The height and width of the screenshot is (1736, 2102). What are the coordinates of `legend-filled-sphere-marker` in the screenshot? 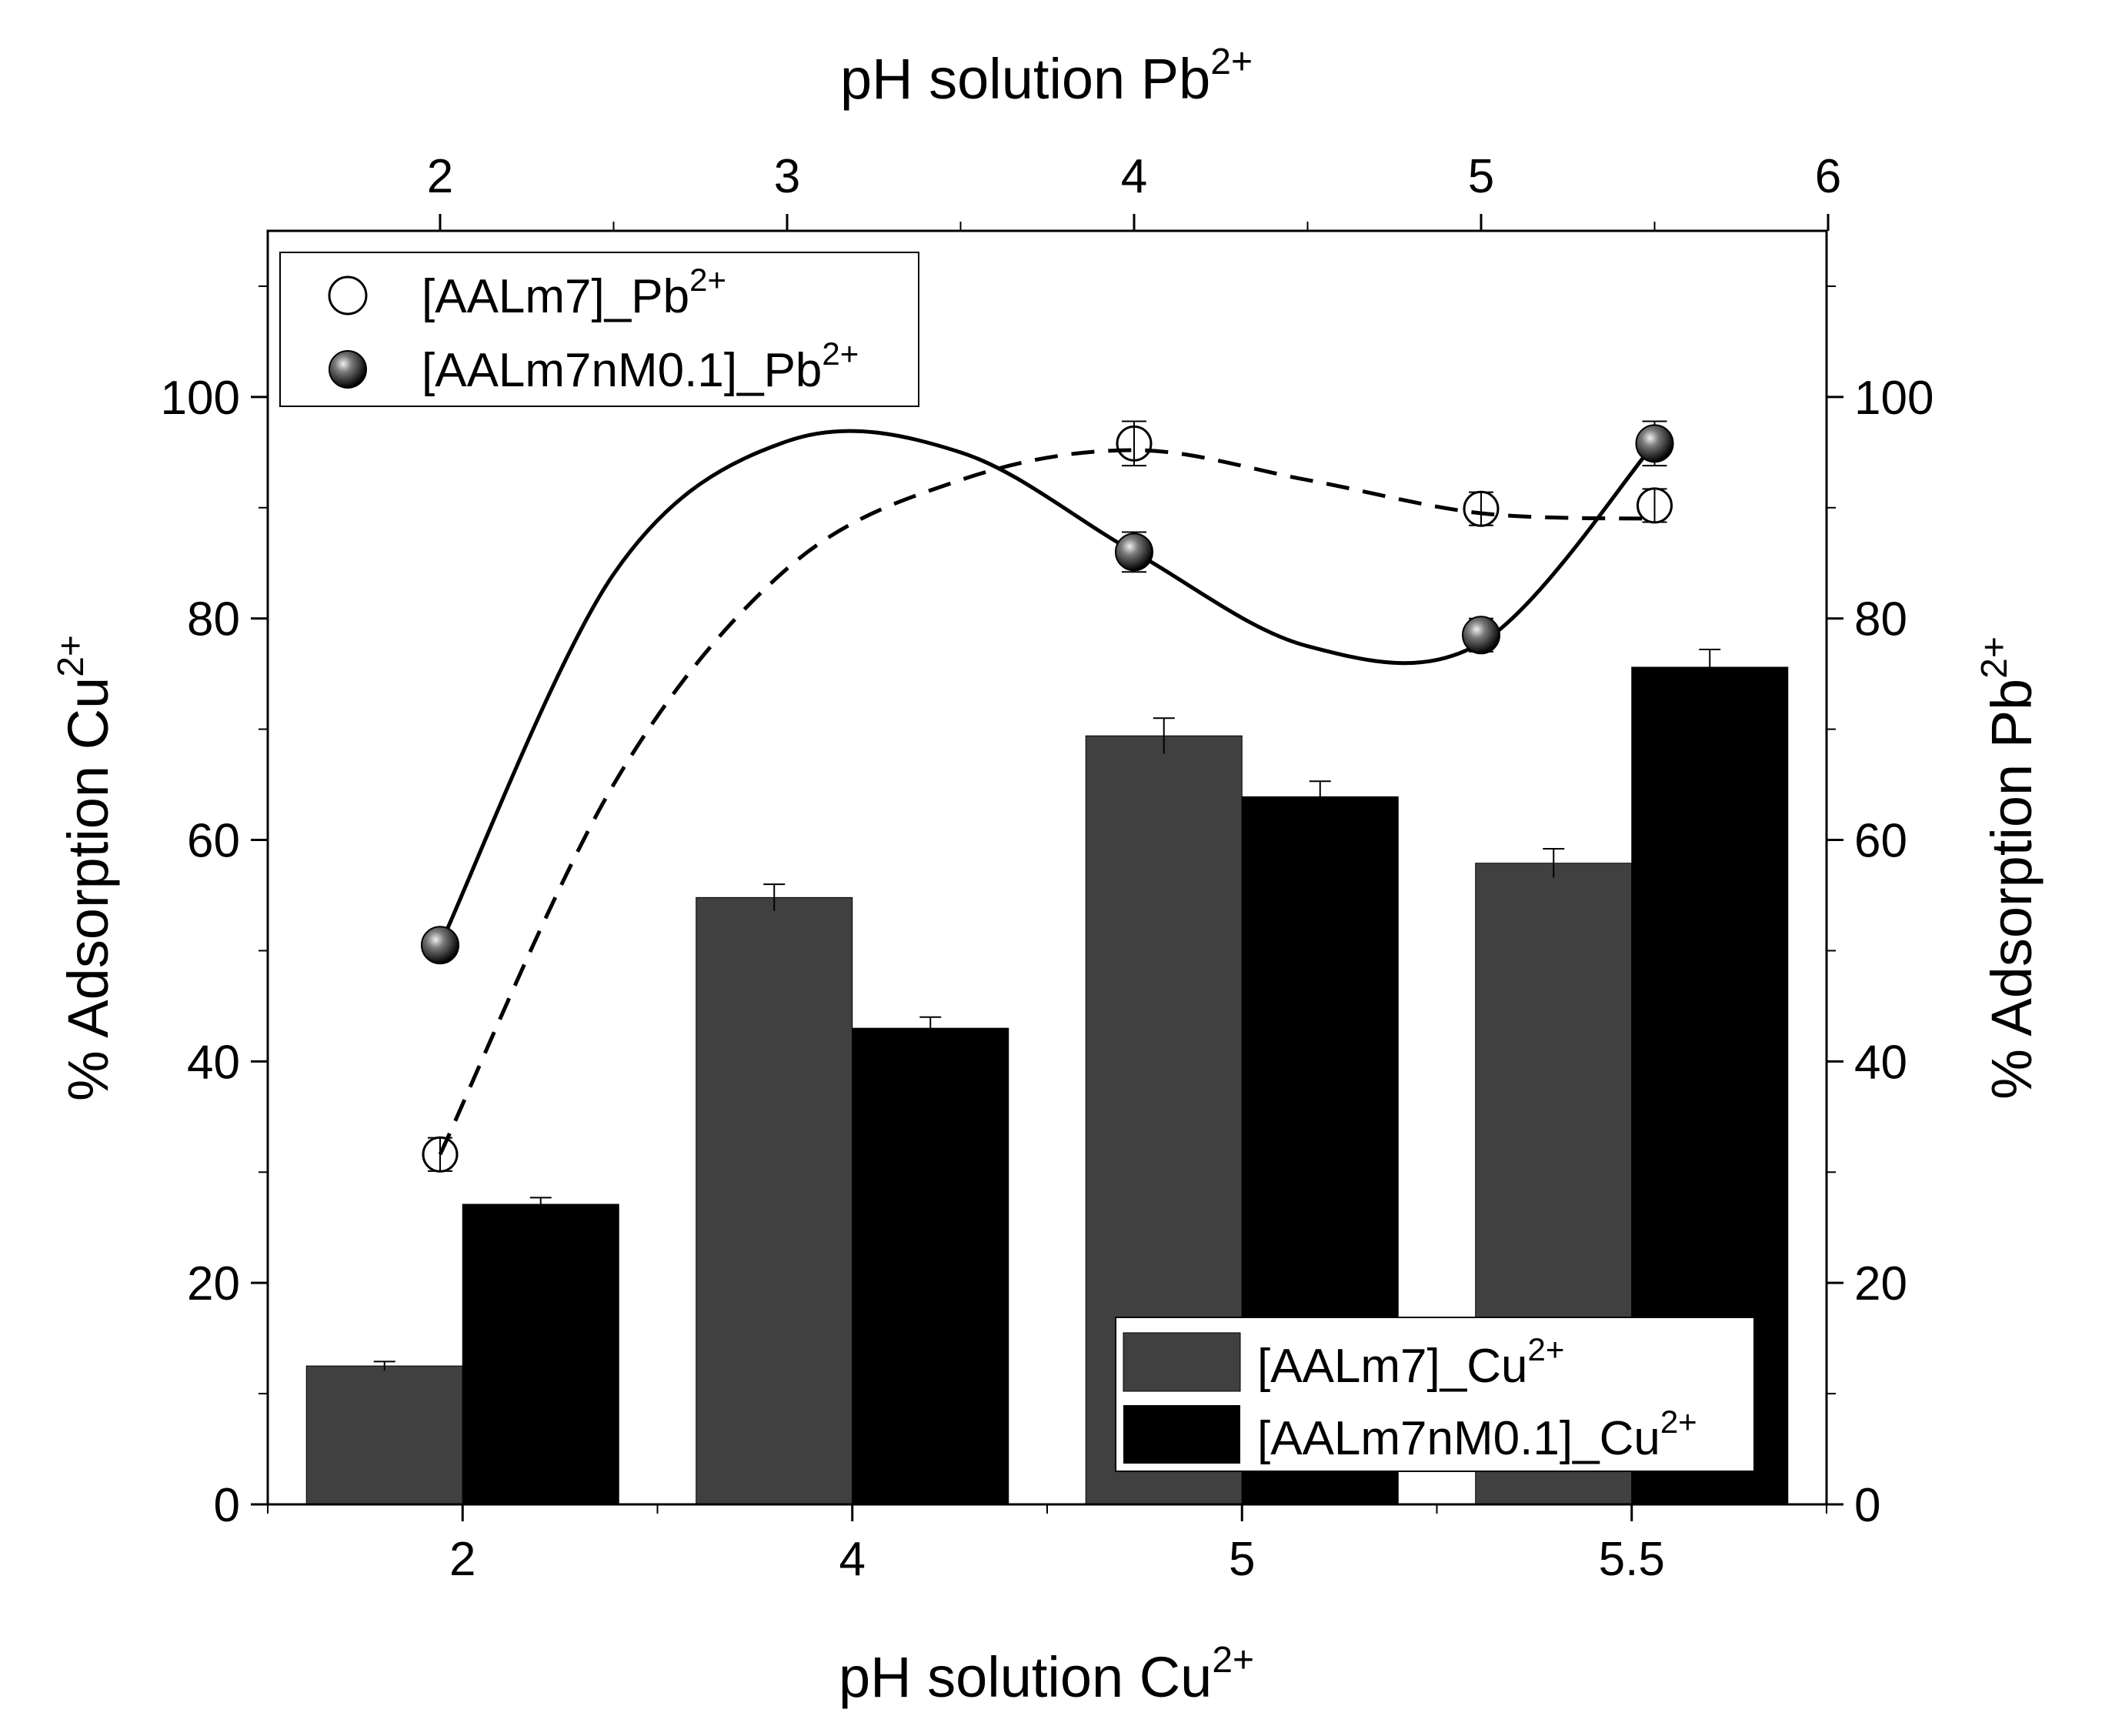 It's located at (348, 369).